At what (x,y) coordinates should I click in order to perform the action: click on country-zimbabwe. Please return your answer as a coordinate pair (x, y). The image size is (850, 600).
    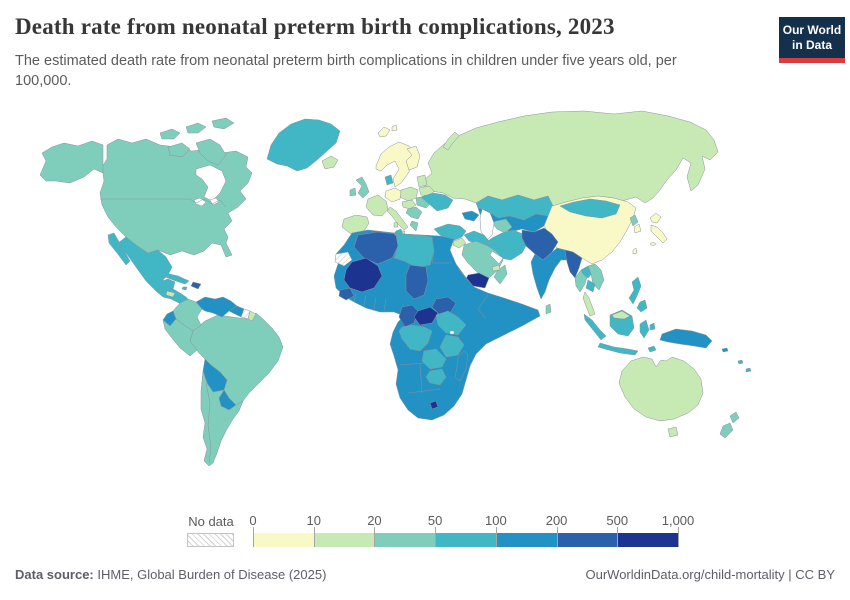
    Looking at the image, I should click on (436, 377).